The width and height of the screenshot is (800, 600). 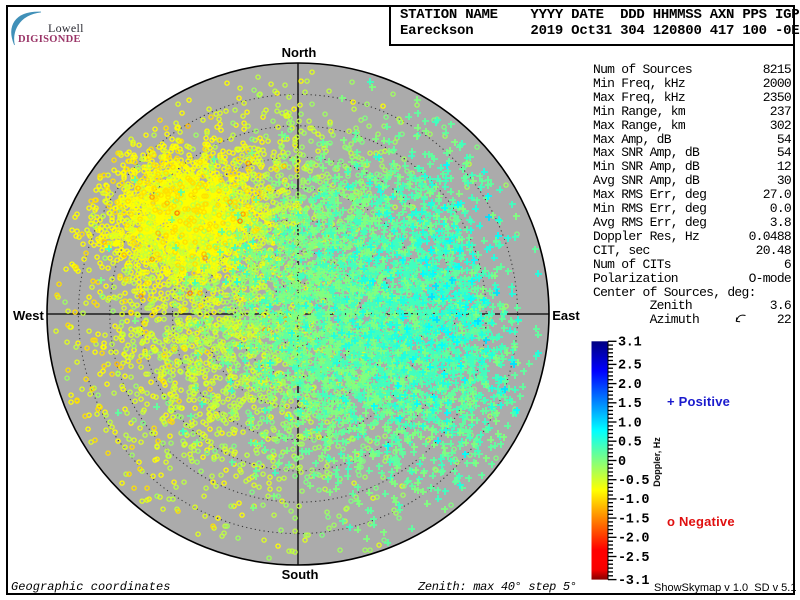 What do you see at coordinates (630, 443) in the screenshot?
I see `svg-text: 0.5` at bounding box center [630, 443].